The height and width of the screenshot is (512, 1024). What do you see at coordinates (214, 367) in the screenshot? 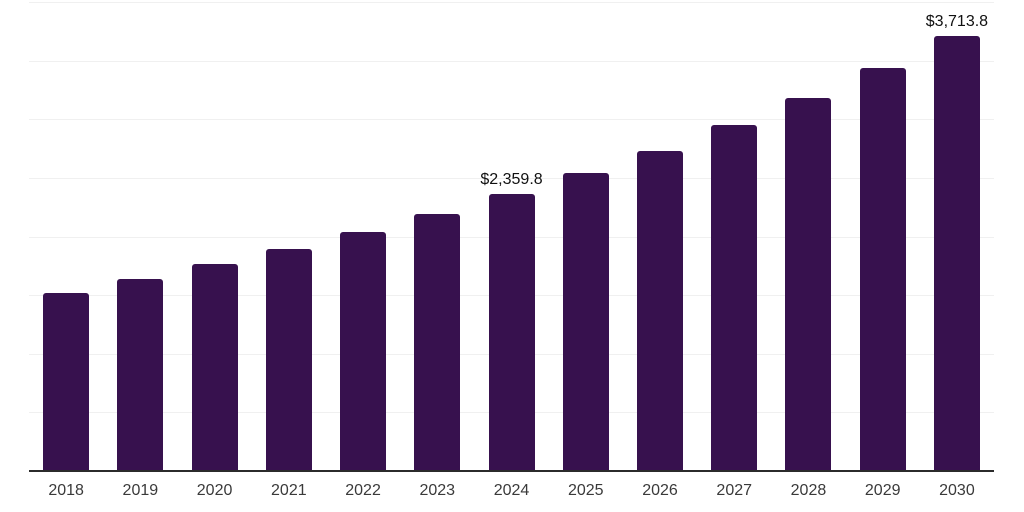
I see `bar-2020` at bounding box center [214, 367].